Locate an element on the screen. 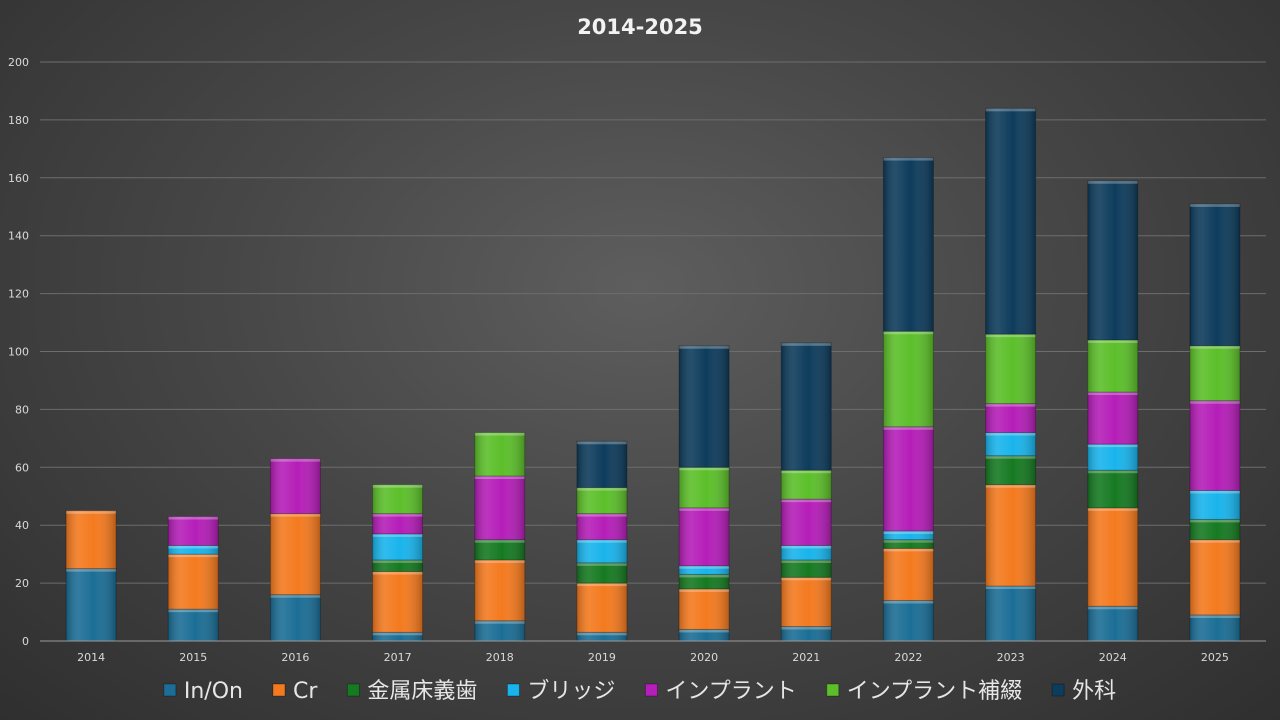 The height and width of the screenshot is (720, 1280). y-tick-label: 160 is located at coordinates (18, 178).